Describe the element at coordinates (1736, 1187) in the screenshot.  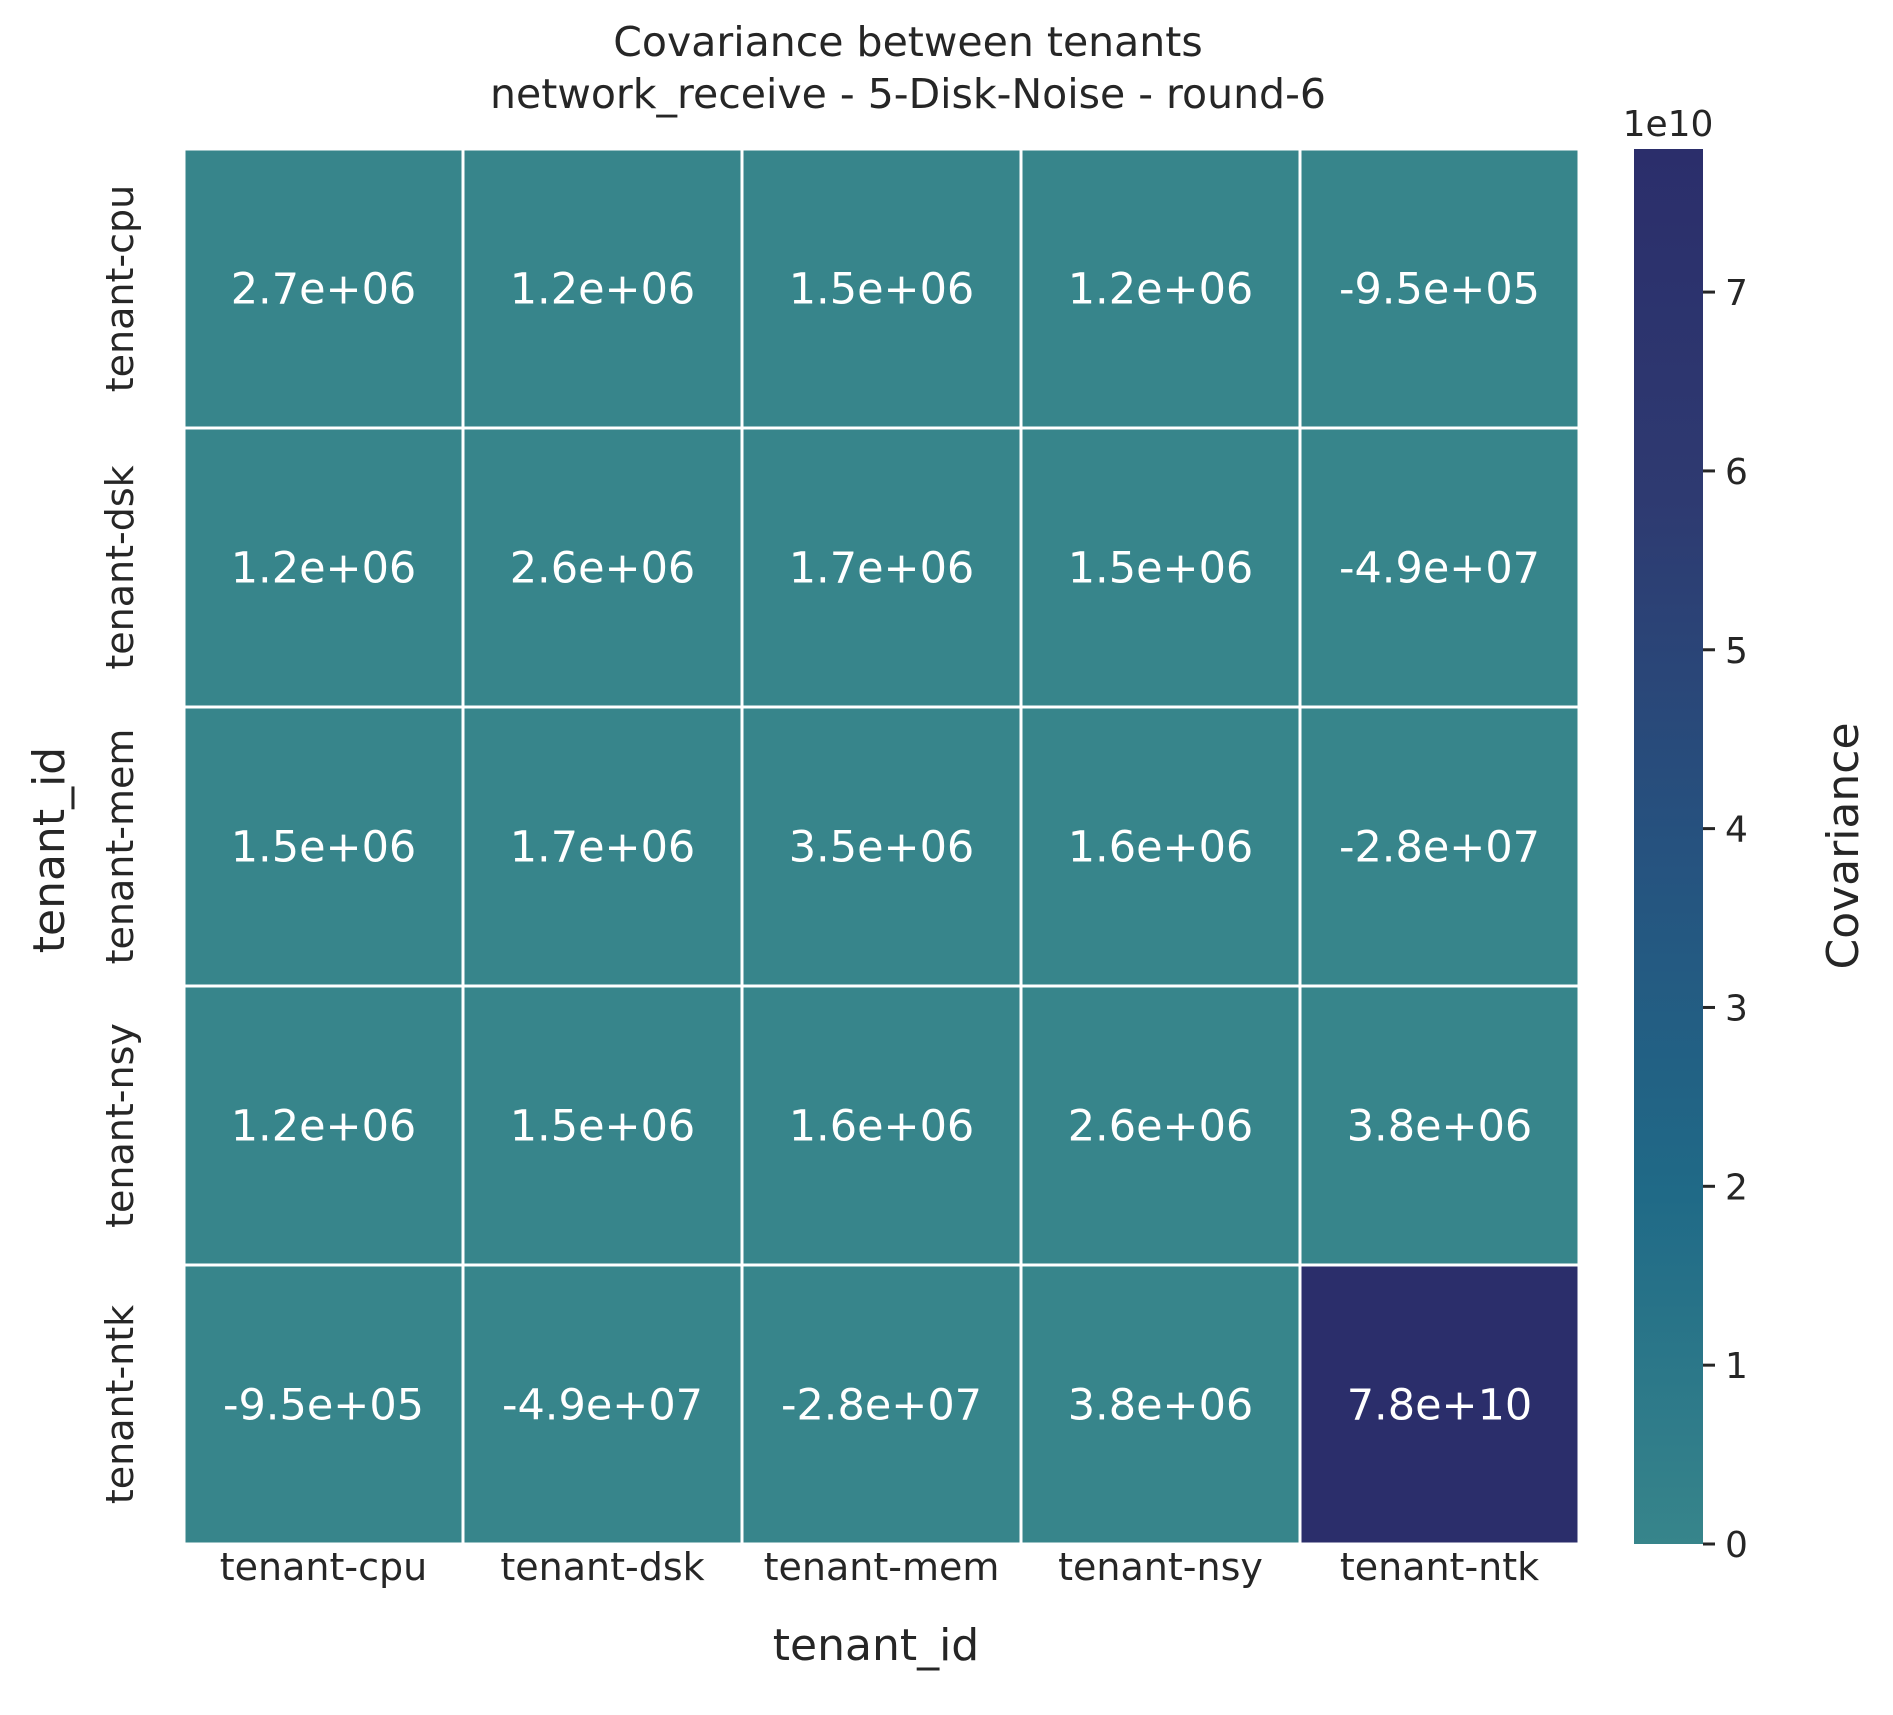
I see `colorbar-tick-label: 2` at that location.